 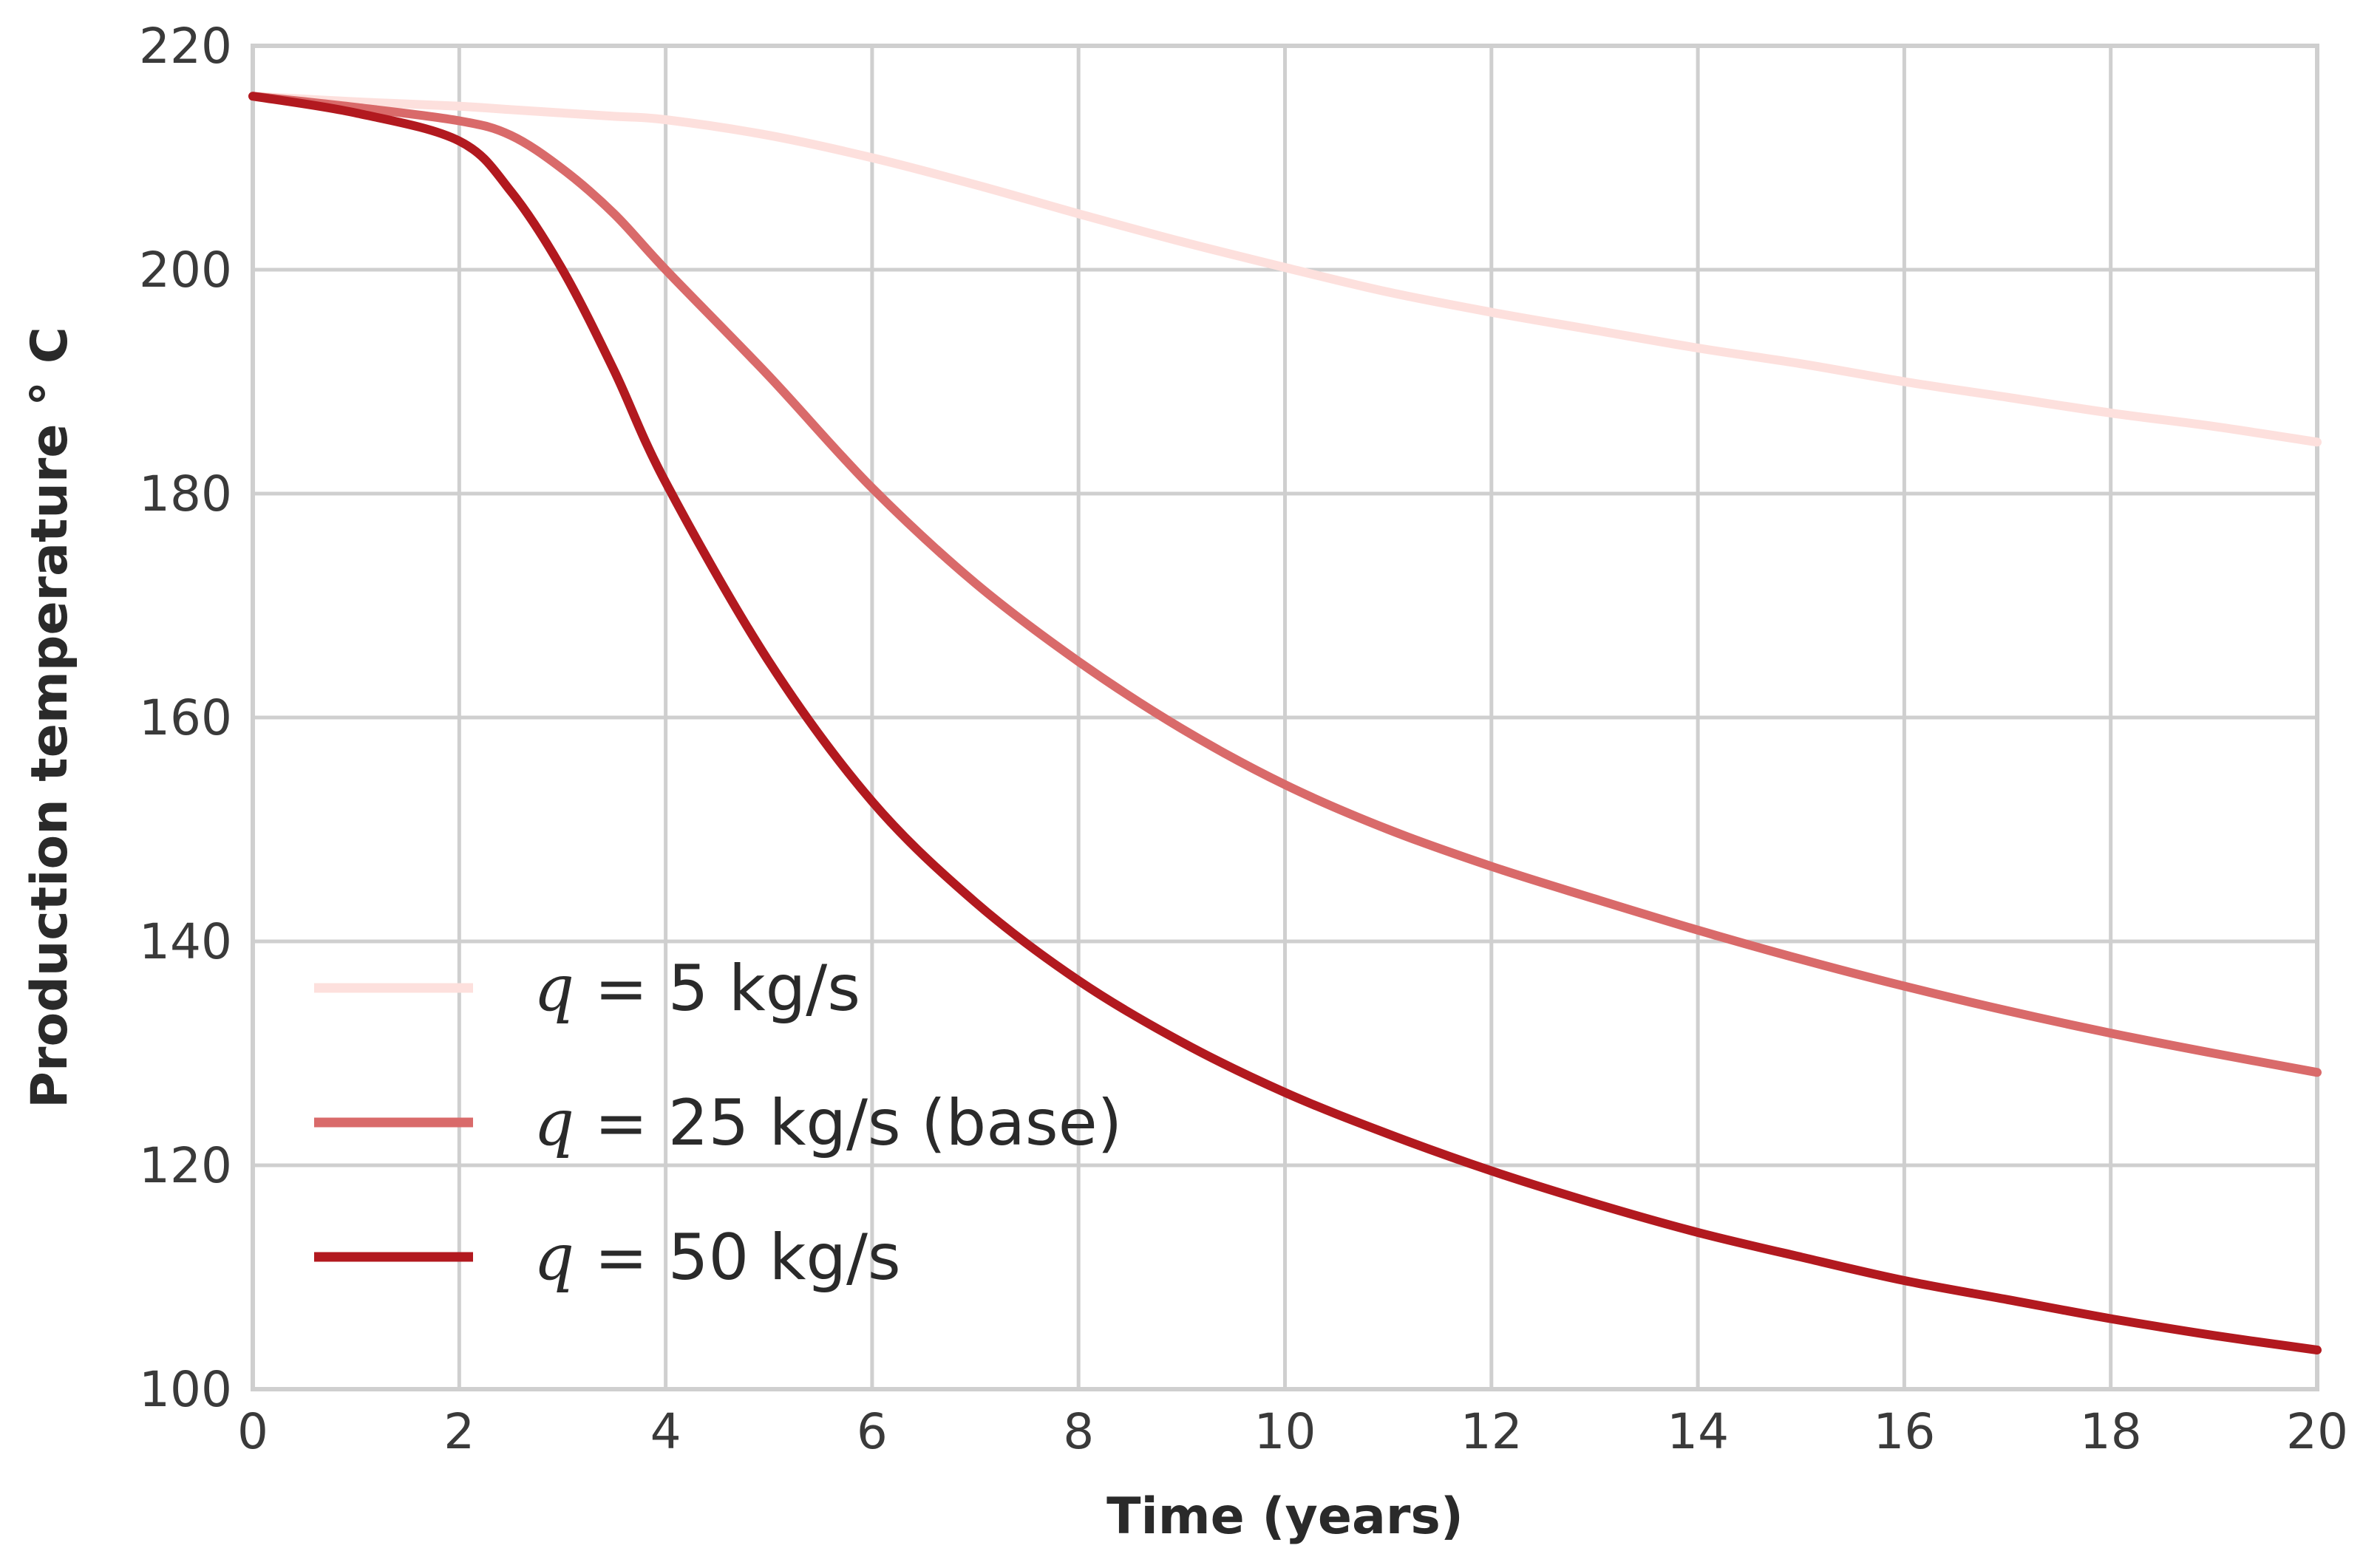 I want to click on legend-label: q = 25 kg/s (base), so click(x=828, y=1123).